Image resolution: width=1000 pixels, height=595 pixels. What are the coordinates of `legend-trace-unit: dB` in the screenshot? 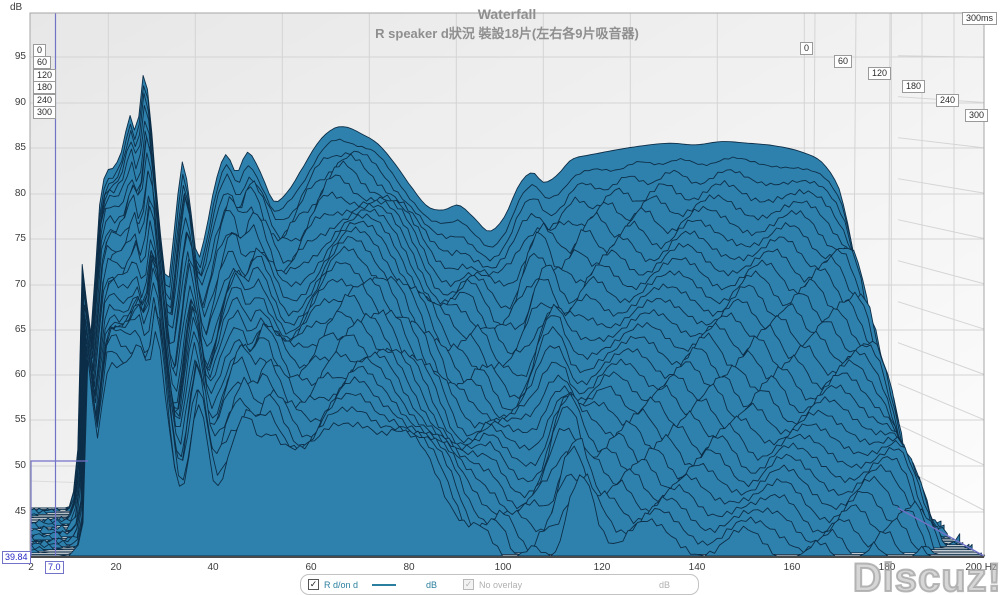 It's located at (432, 584).